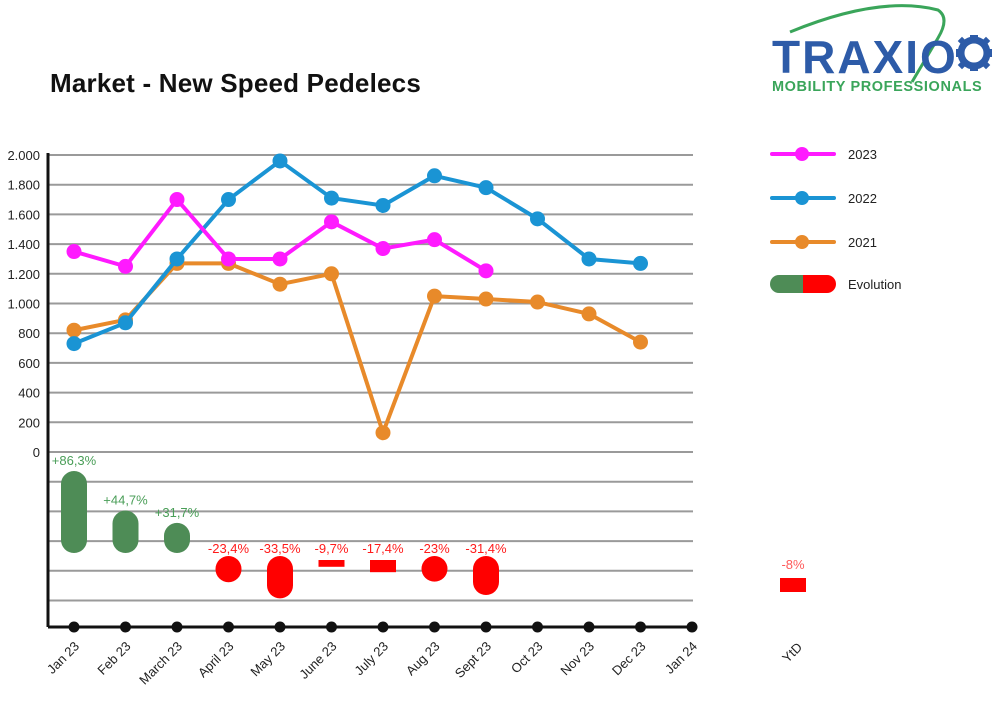 The height and width of the screenshot is (702, 1000). I want to click on y-tick-label: 2.000, so click(23, 155).